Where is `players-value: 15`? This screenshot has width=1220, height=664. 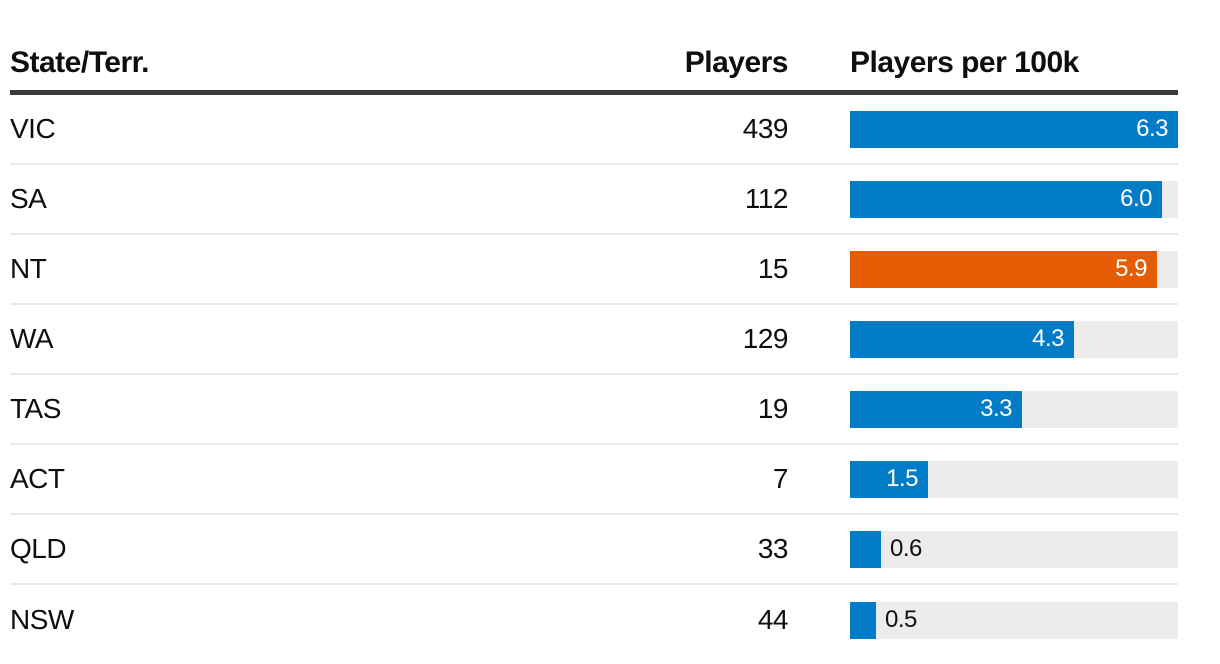
players-value: 15 is located at coordinates (773, 268).